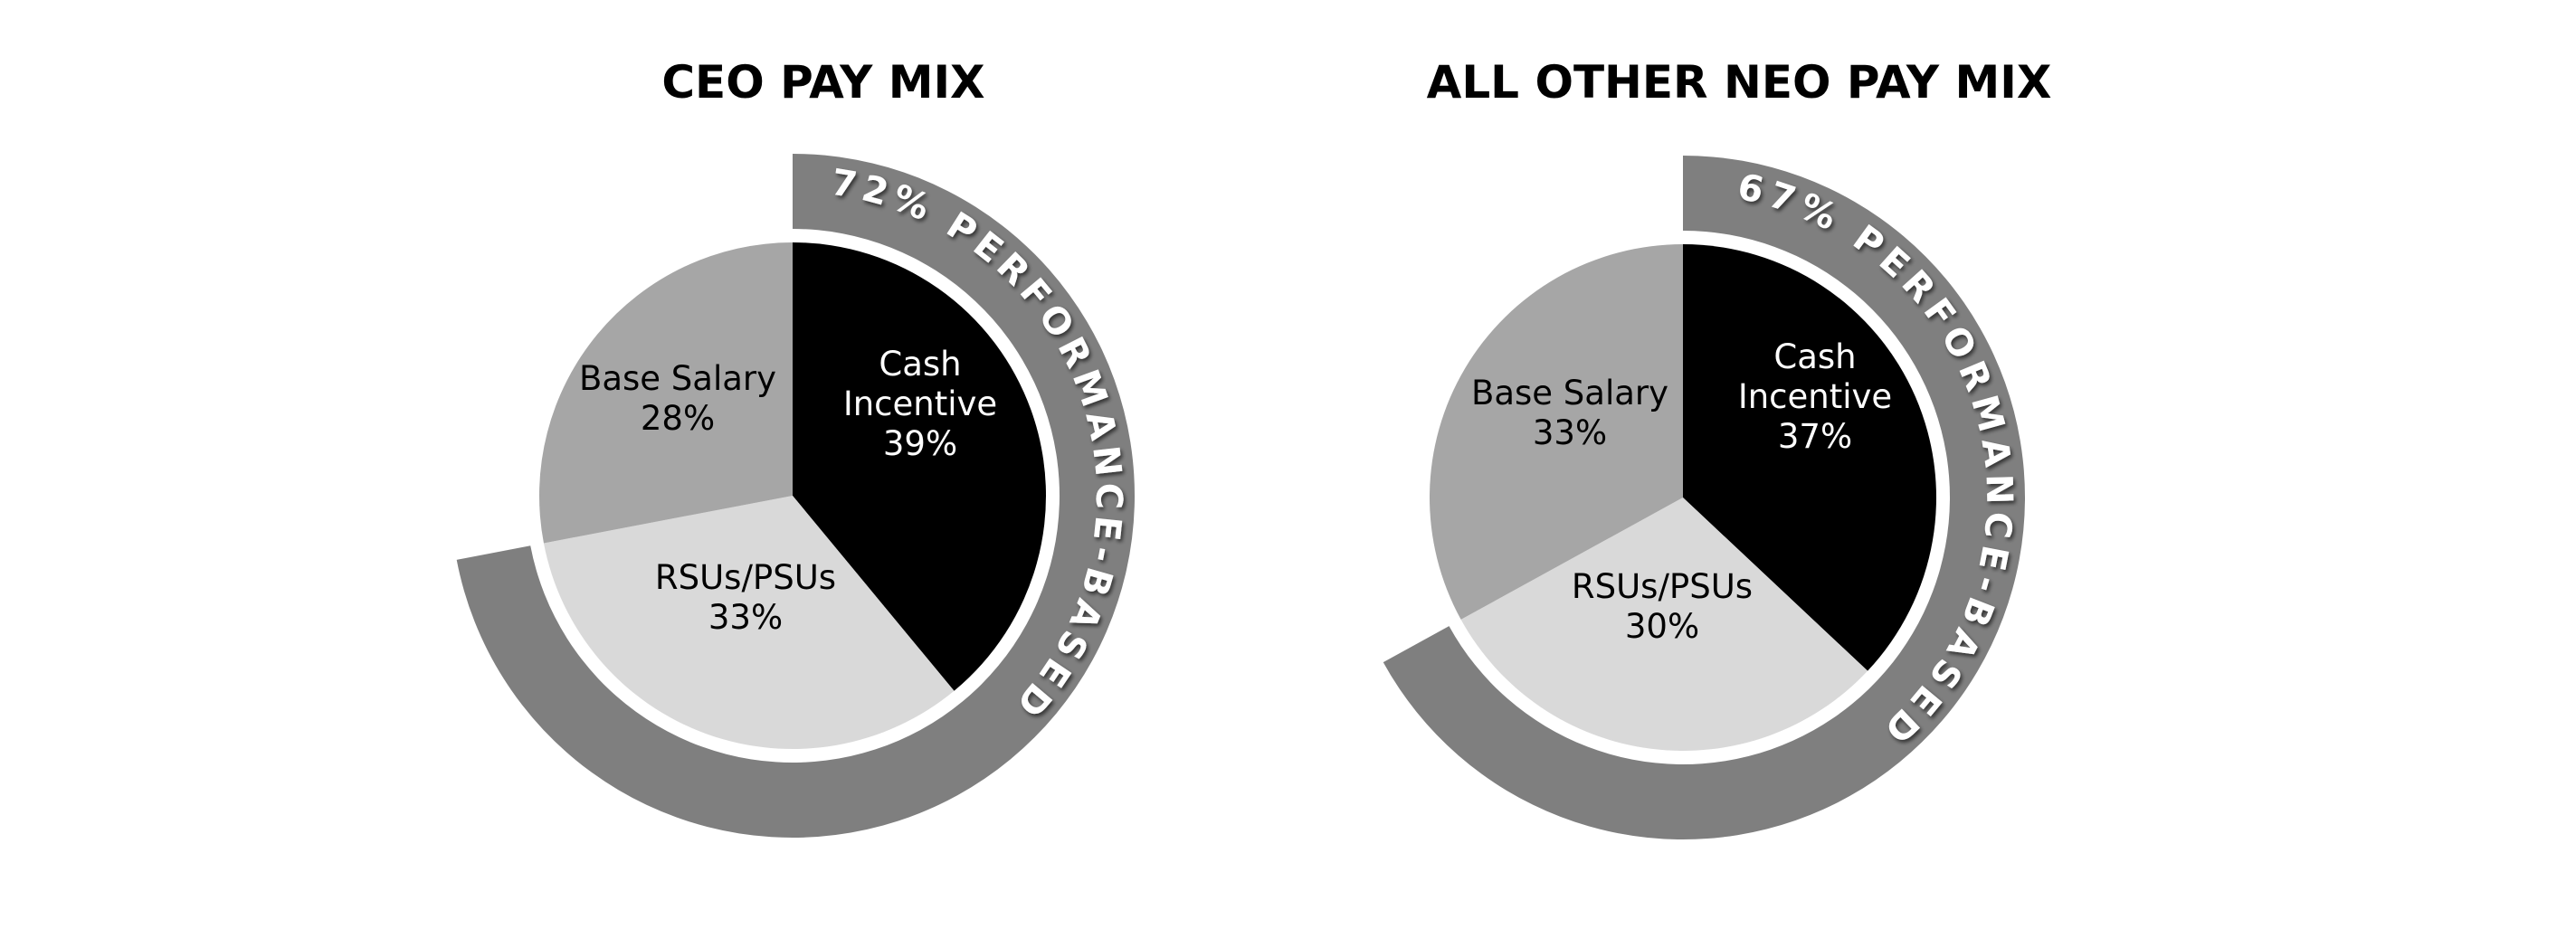 The width and height of the screenshot is (2576, 929). Describe the element at coordinates (1815, 396) in the screenshot. I see `slice-label: Cash Incentive 37%` at that location.